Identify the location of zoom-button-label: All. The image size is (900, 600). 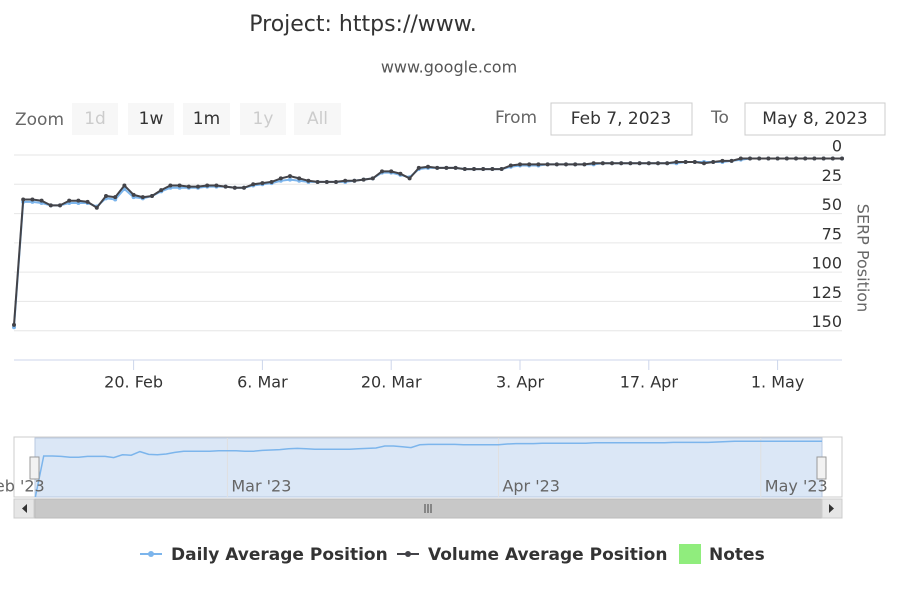
(317, 119).